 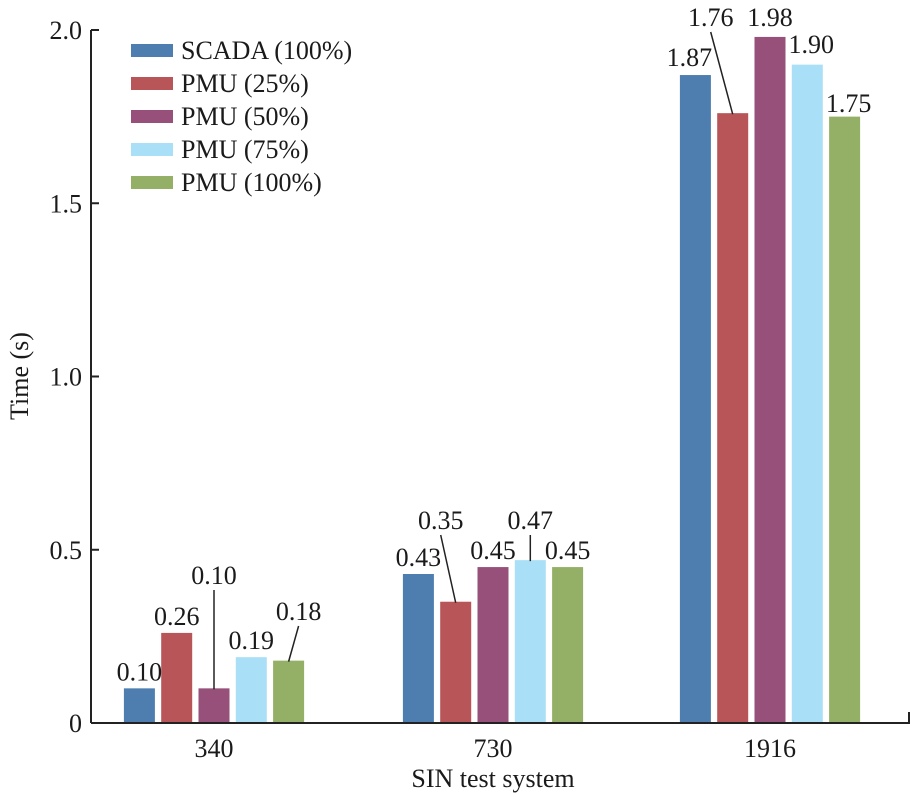 I want to click on data-label: 1.75, so click(x=849, y=103).